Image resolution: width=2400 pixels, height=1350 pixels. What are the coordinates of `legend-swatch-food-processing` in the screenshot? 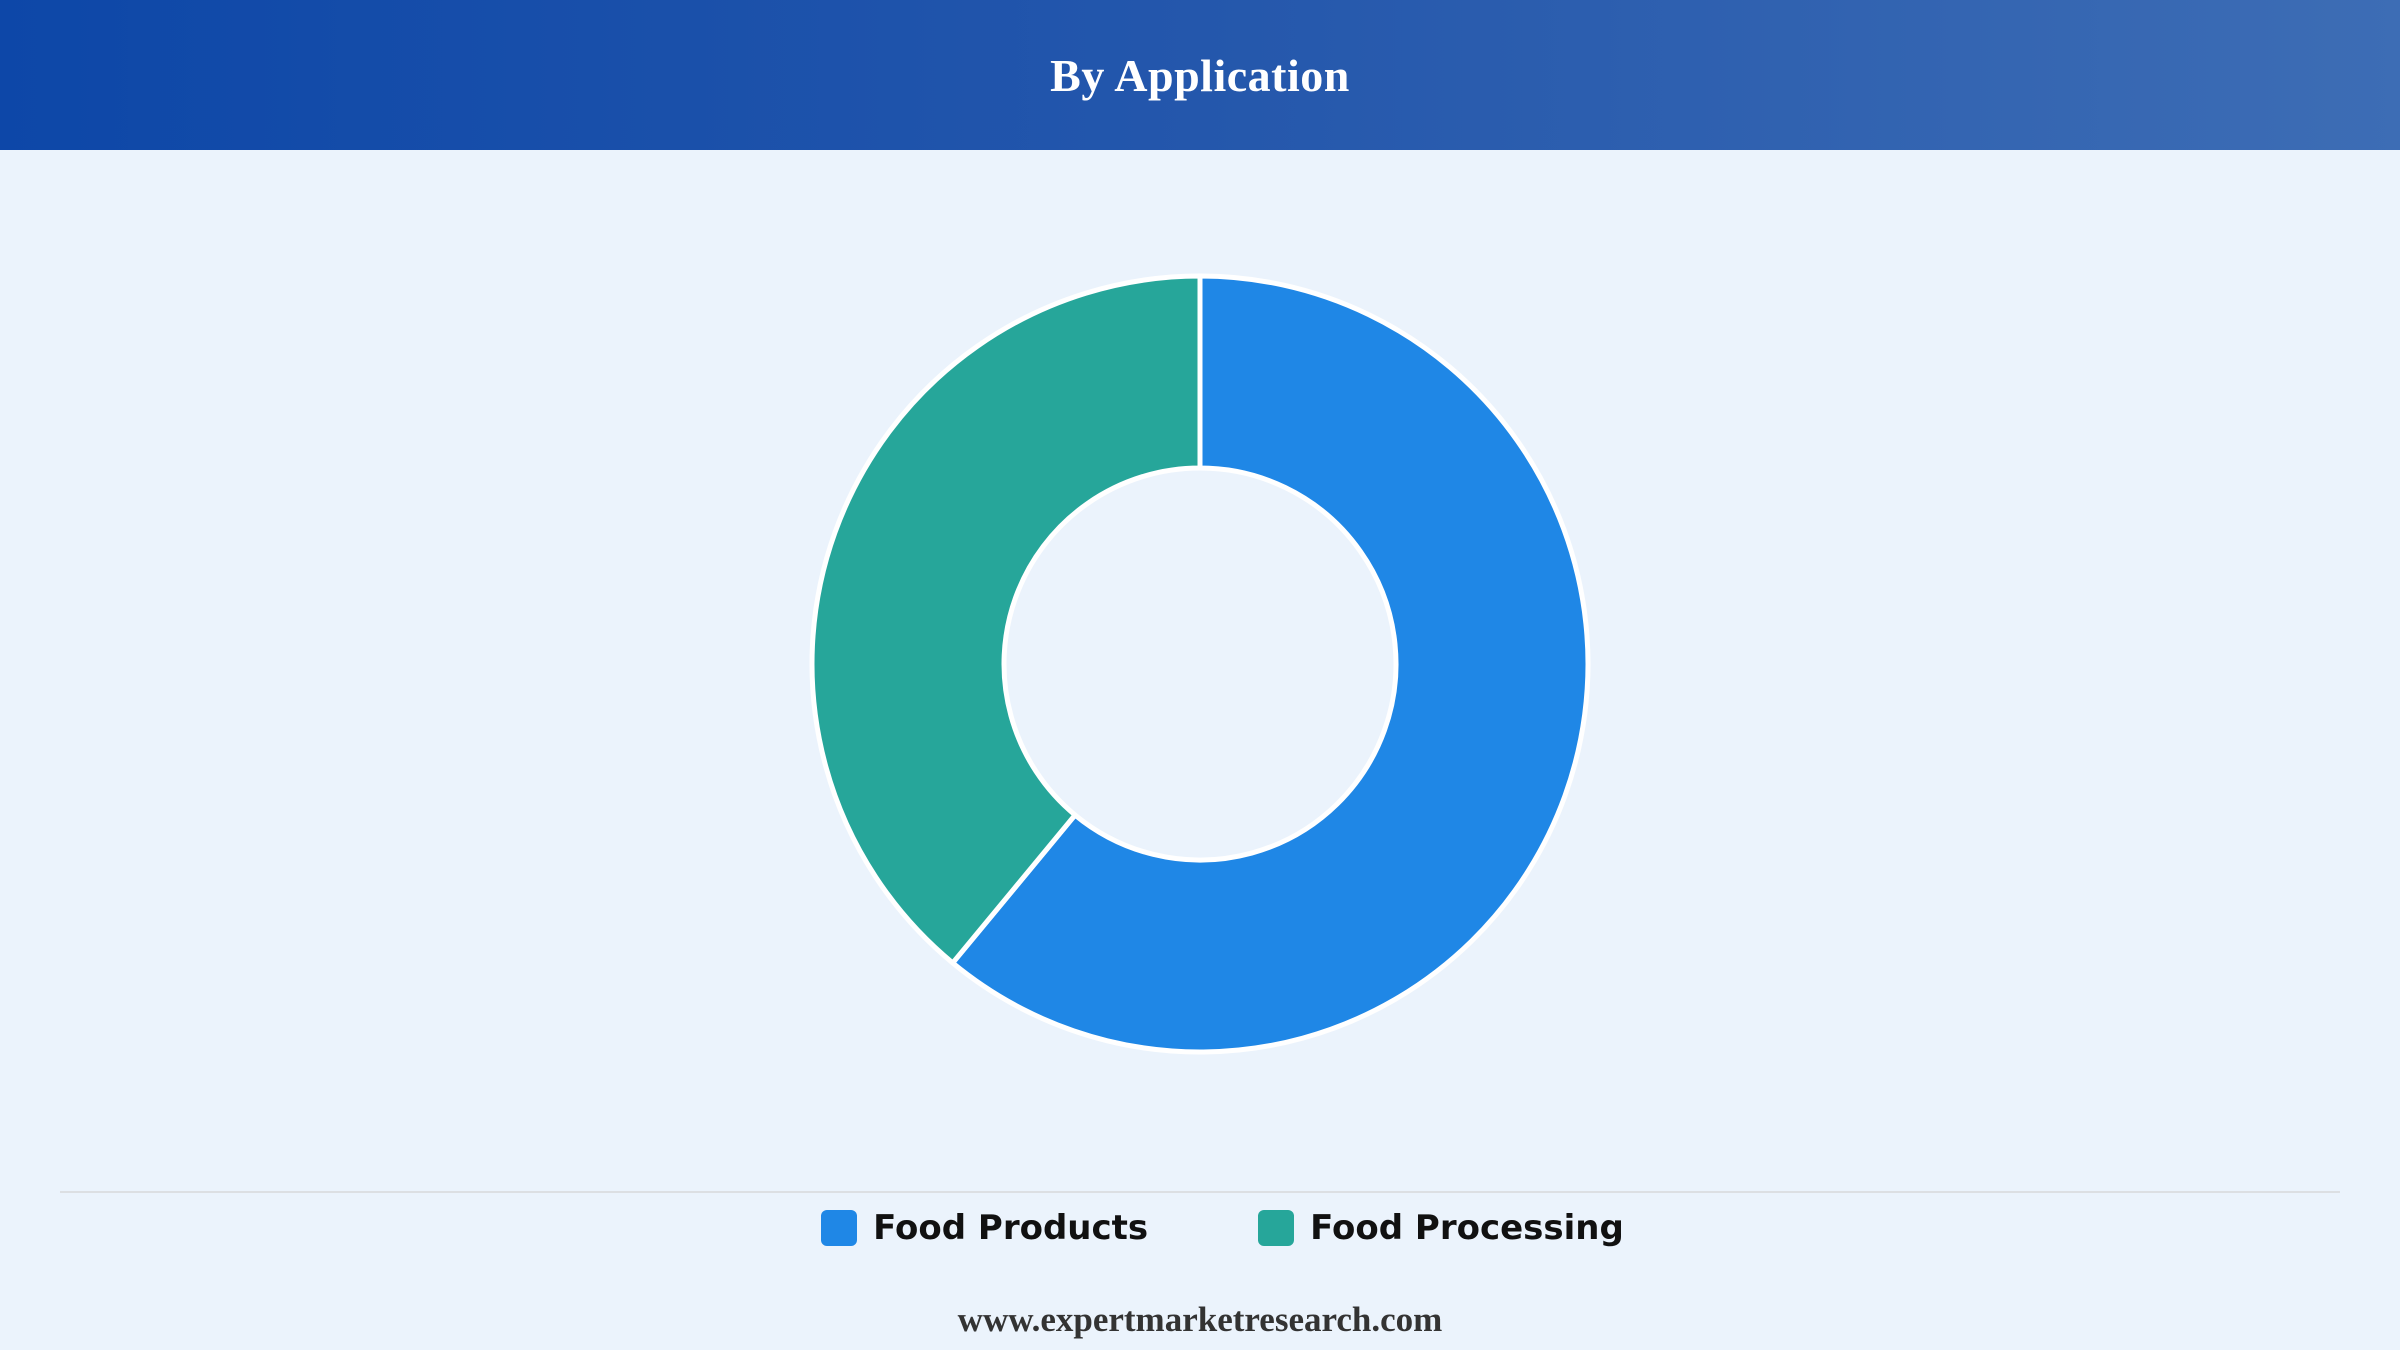 It's located at (1276, 1228).